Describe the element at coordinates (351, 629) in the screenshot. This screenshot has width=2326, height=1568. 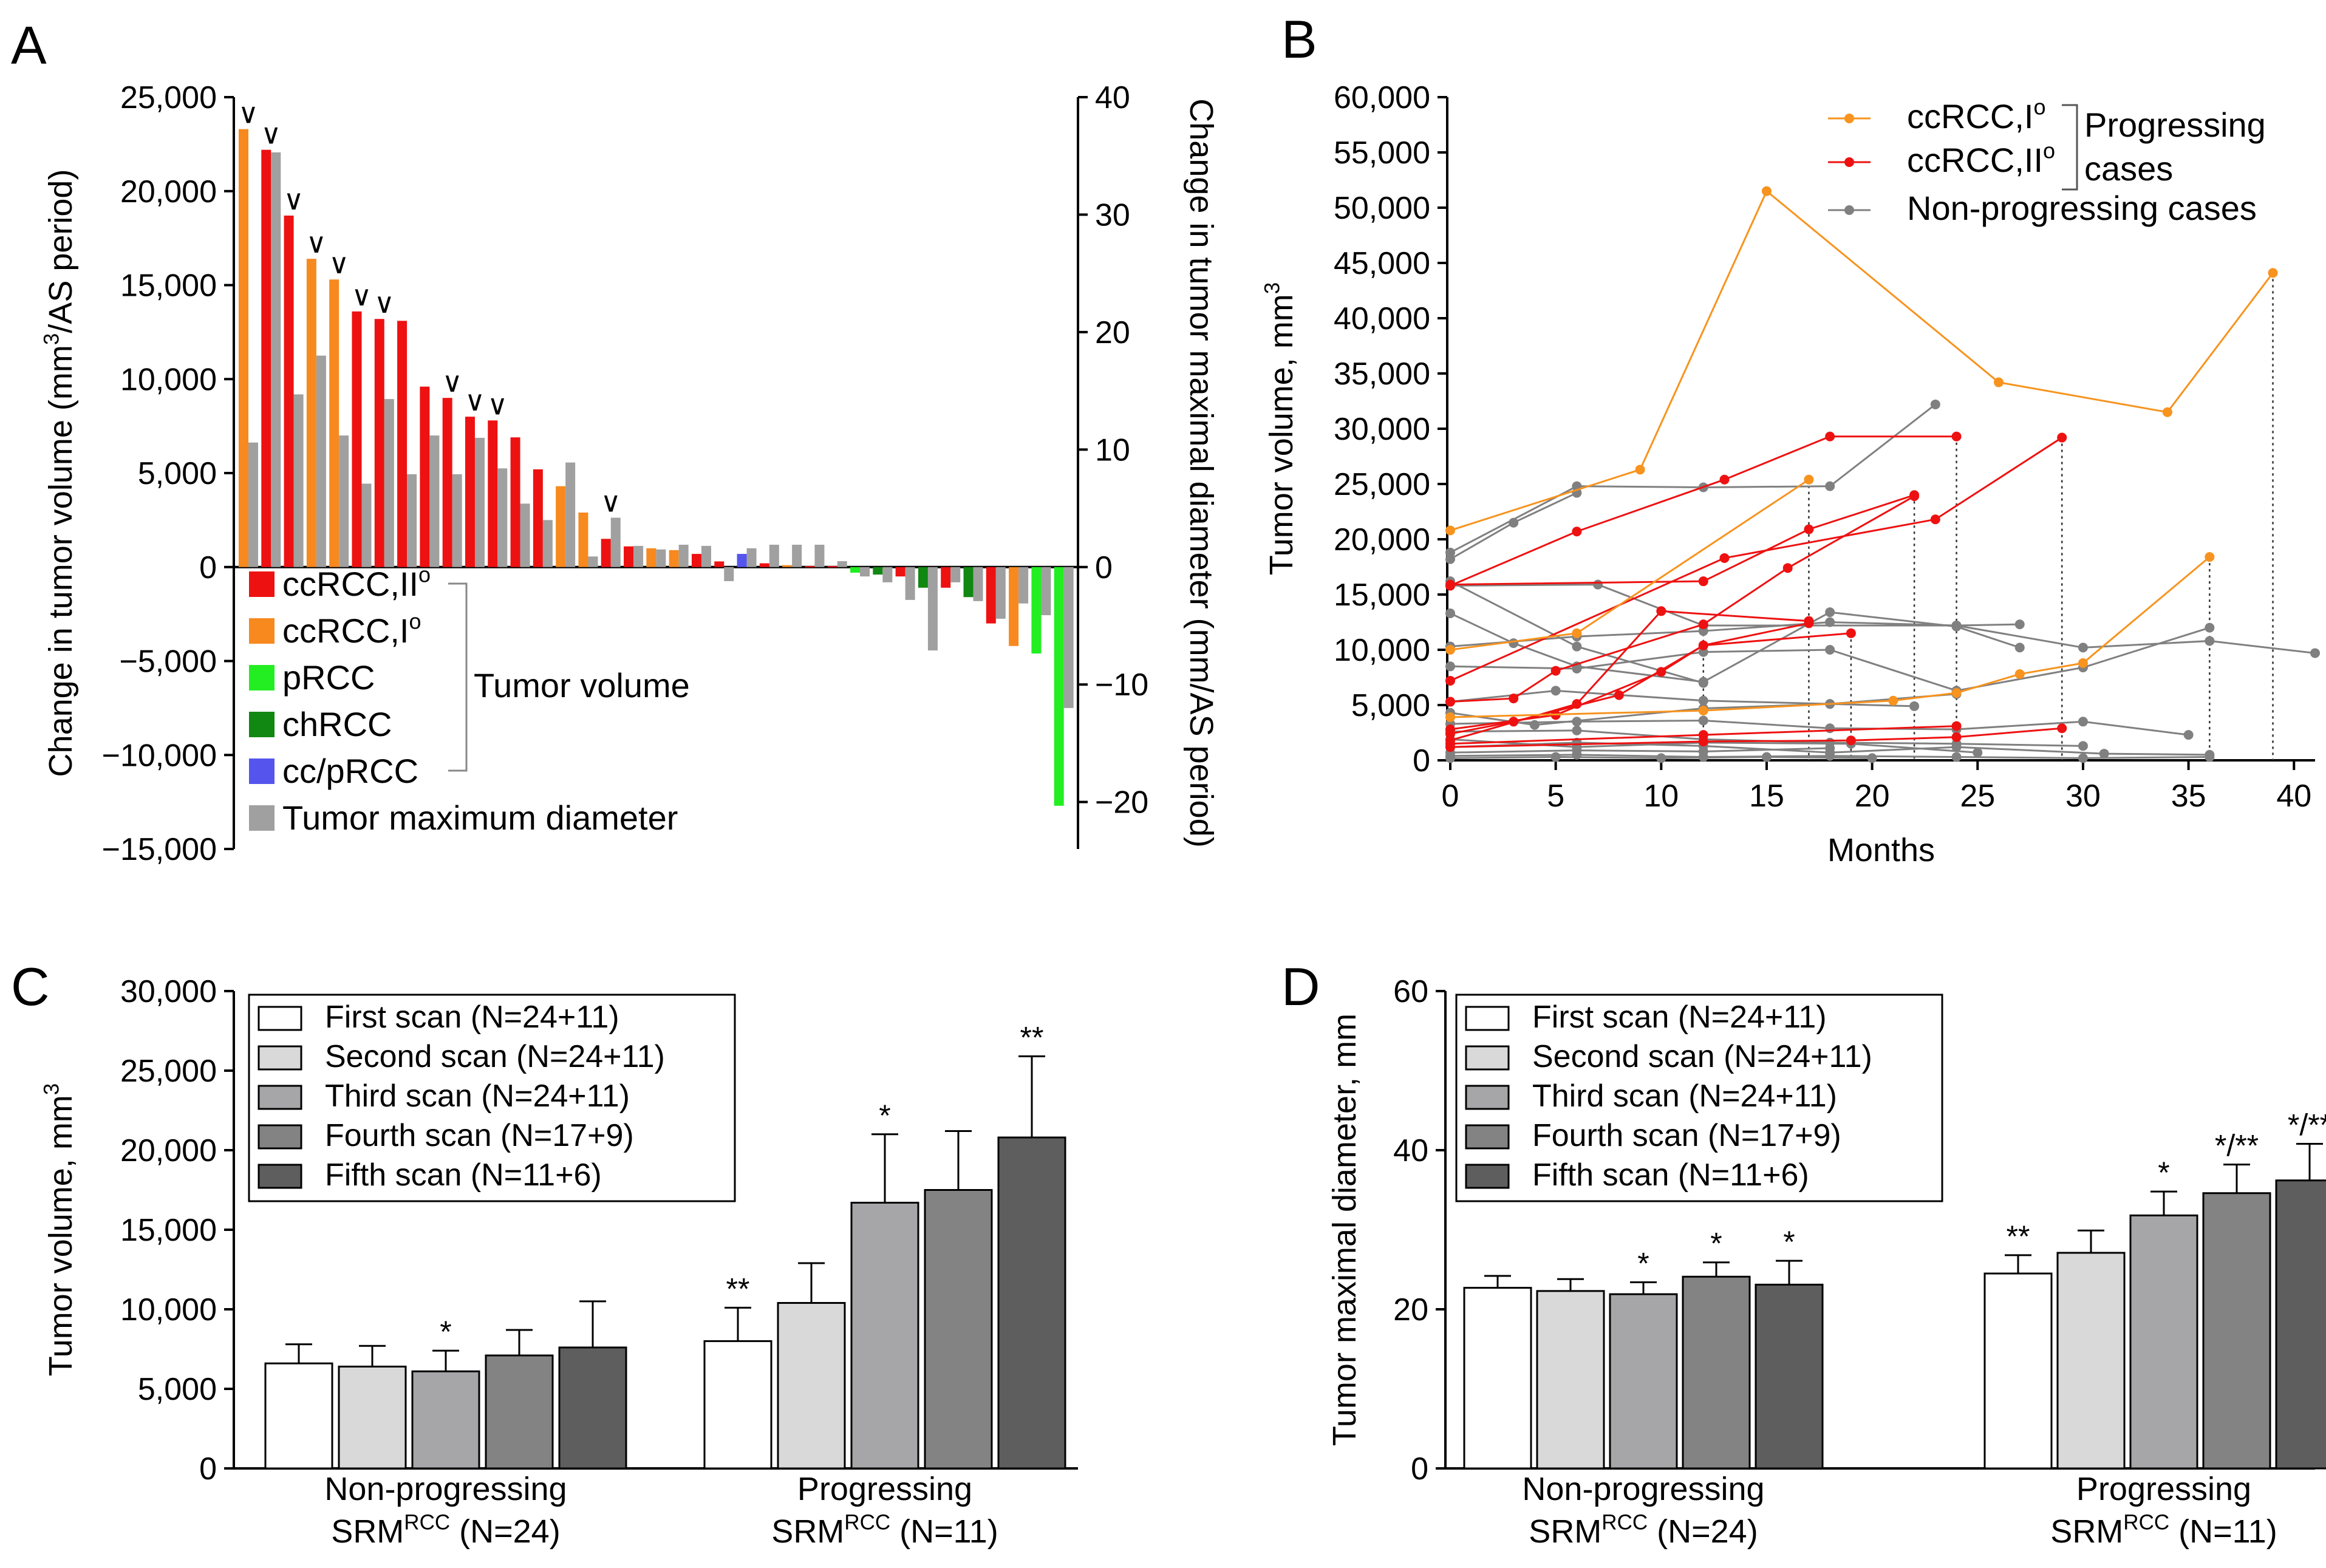
I see `legend-label: ccRCC,Io` at that location.